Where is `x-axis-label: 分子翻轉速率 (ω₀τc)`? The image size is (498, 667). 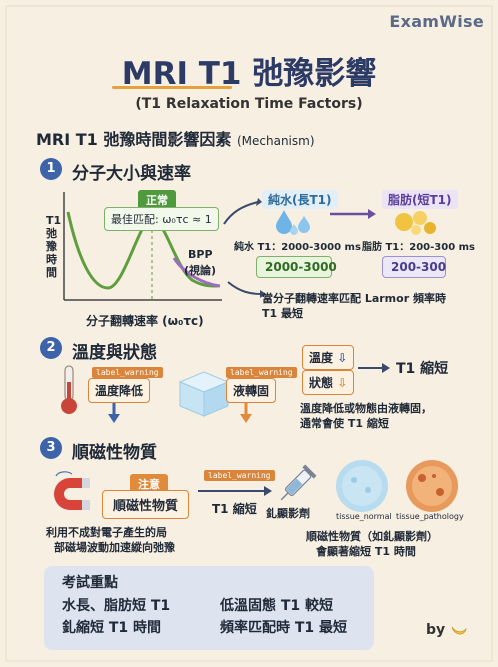 x-axis-label: 分子翻轉速率 (ω₀τc) is located at coordinates (145, 321).